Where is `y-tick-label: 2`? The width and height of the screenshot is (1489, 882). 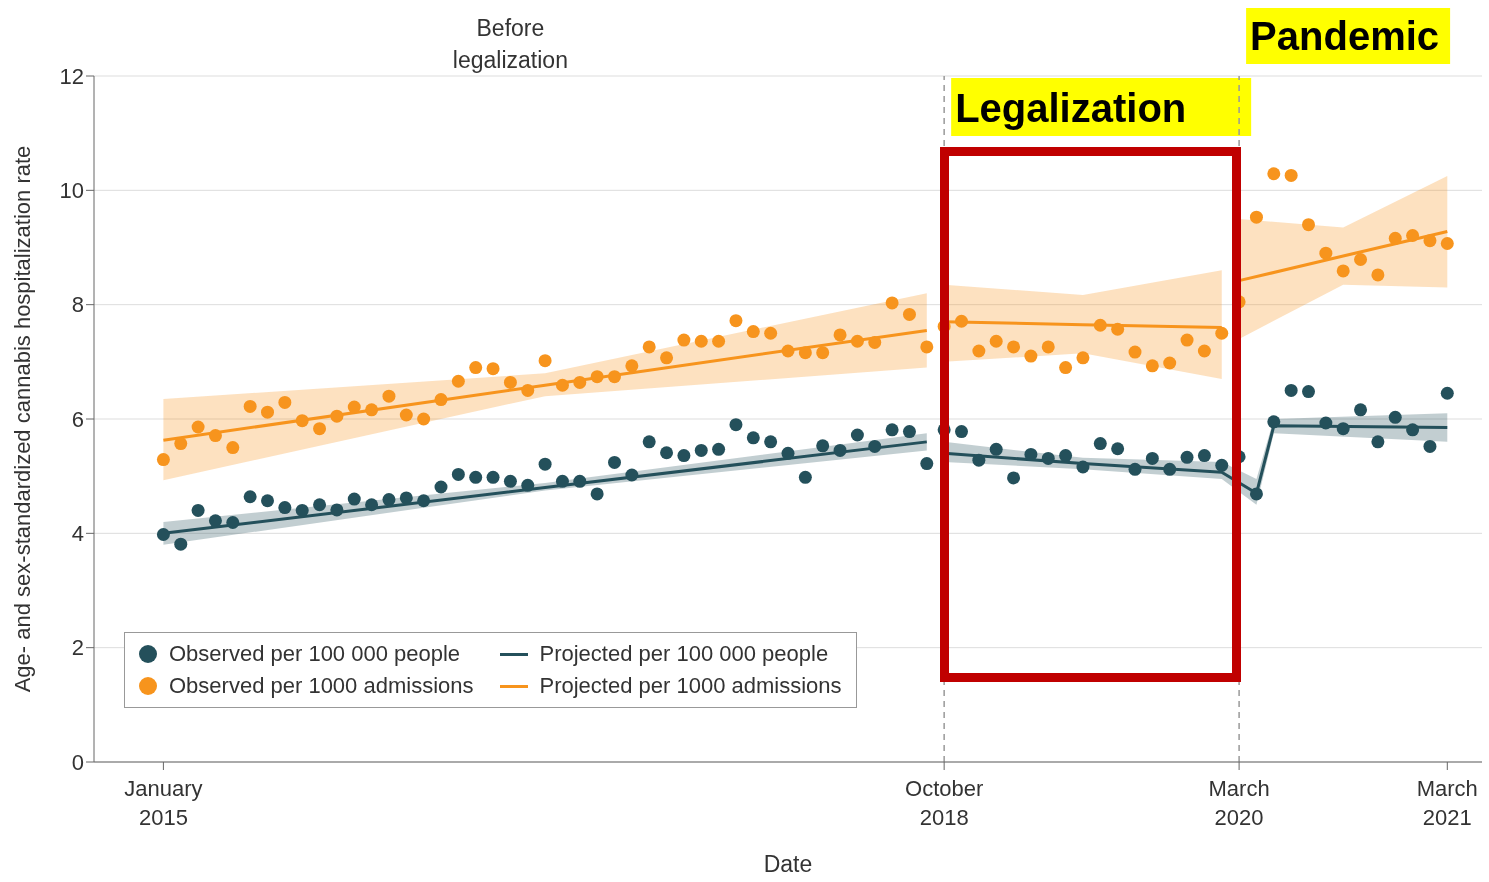 y-tick-label: 2 is located at coordinates (77, 648).